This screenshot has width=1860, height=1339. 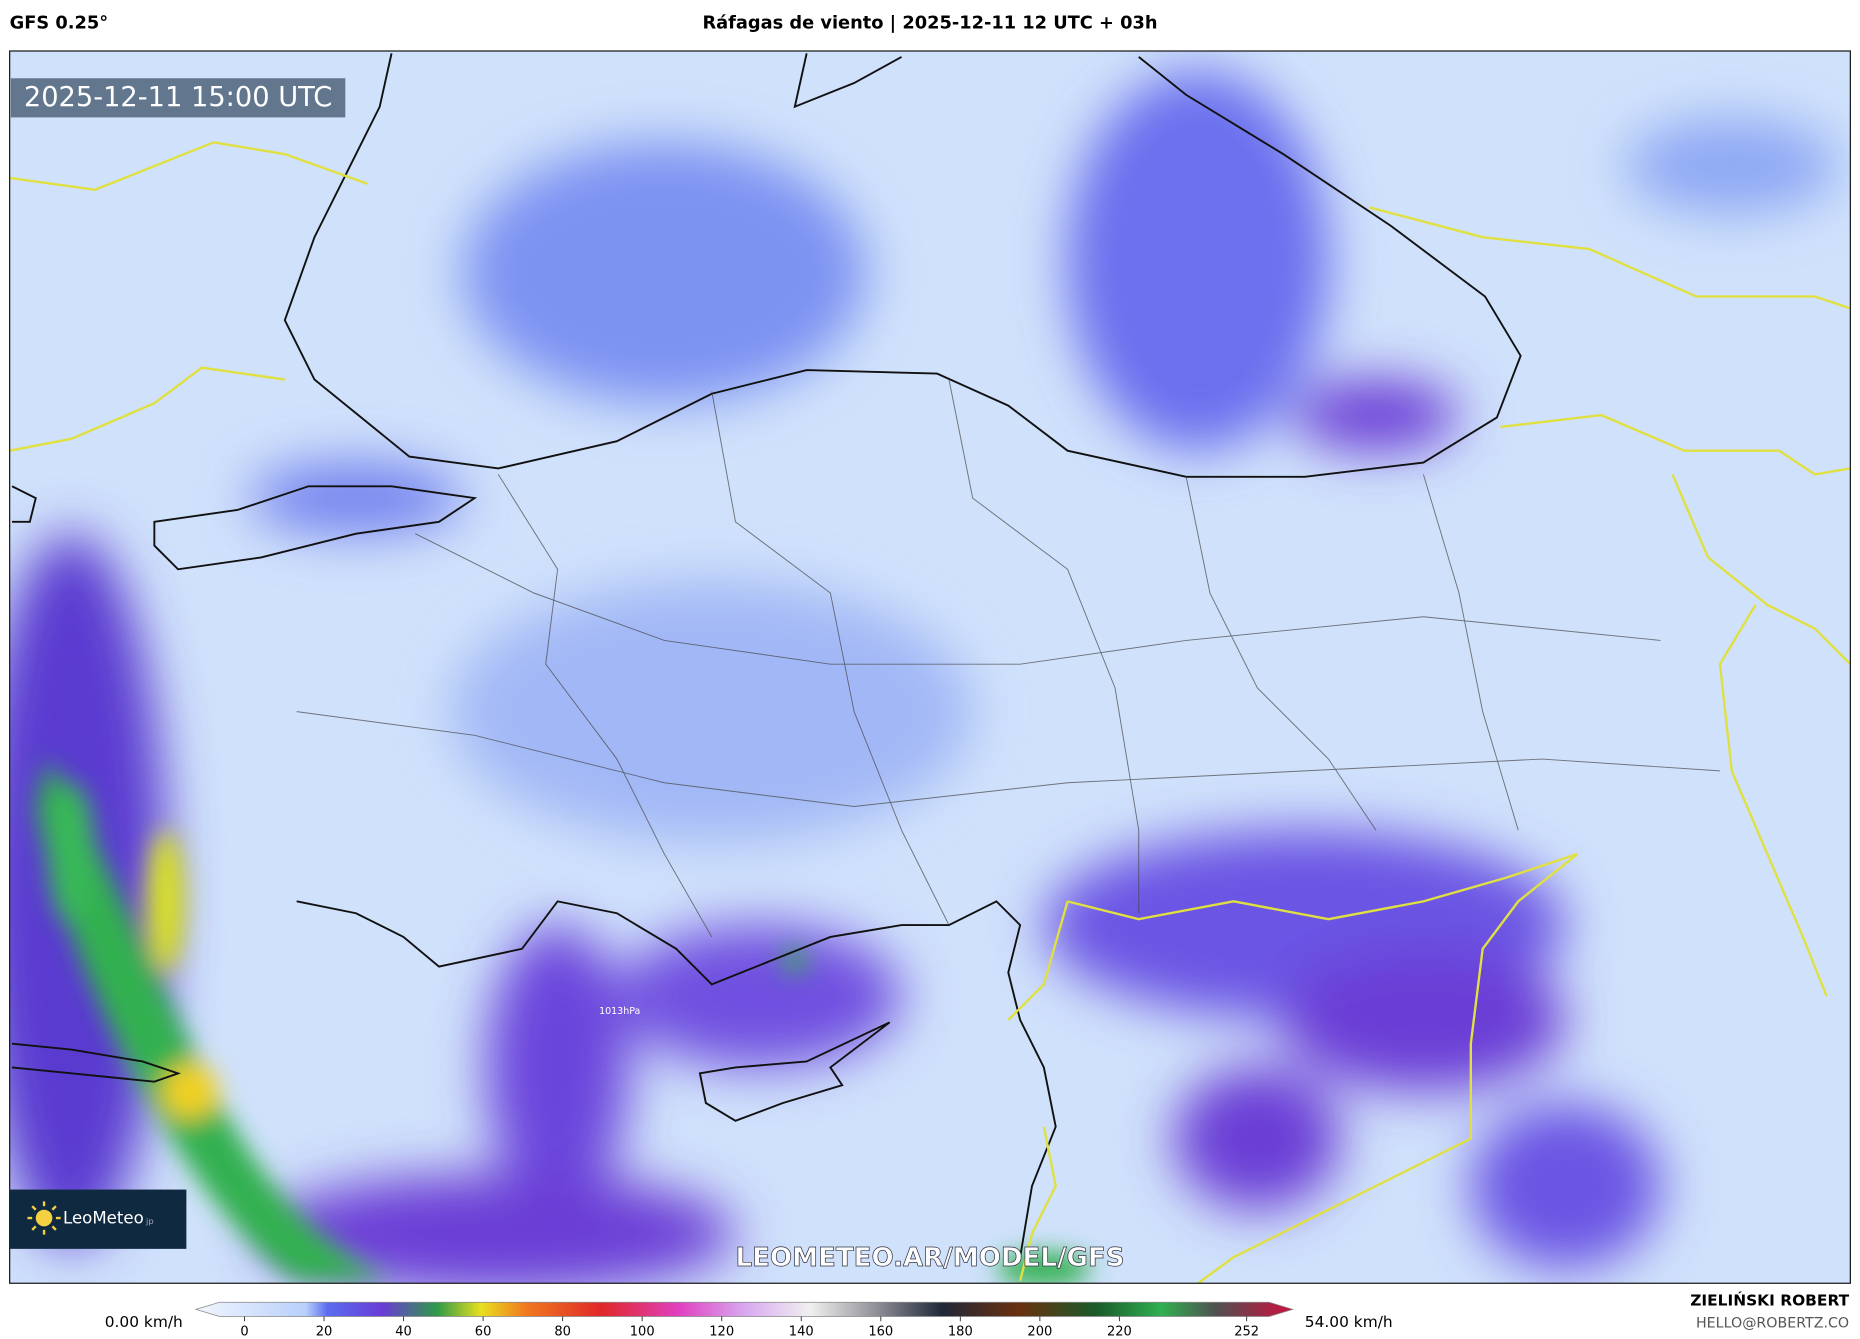 I want to click on timestamp: 2025-12-11 15:00 UTC, so click(x=178, y=97).